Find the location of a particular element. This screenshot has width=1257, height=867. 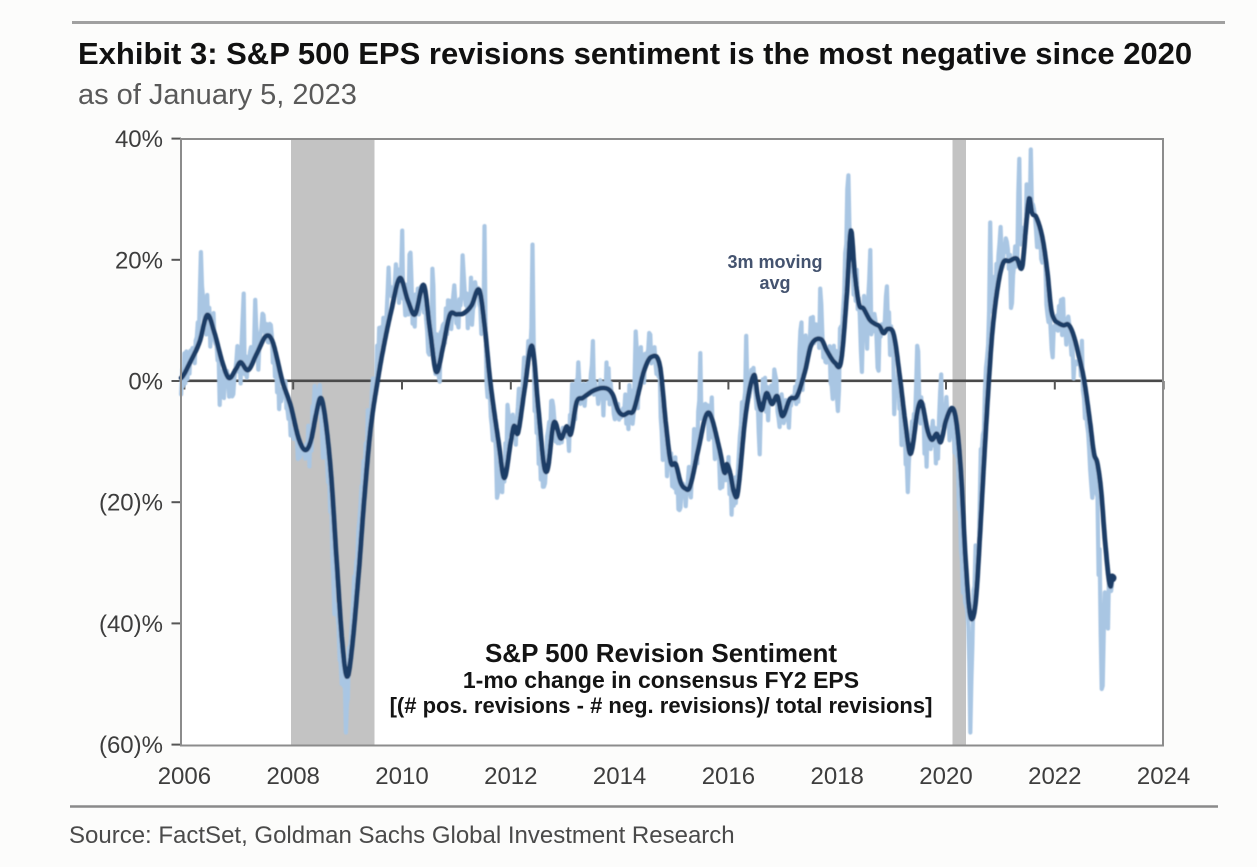

svg-text: 2016 is located at coordinates (728, 776).